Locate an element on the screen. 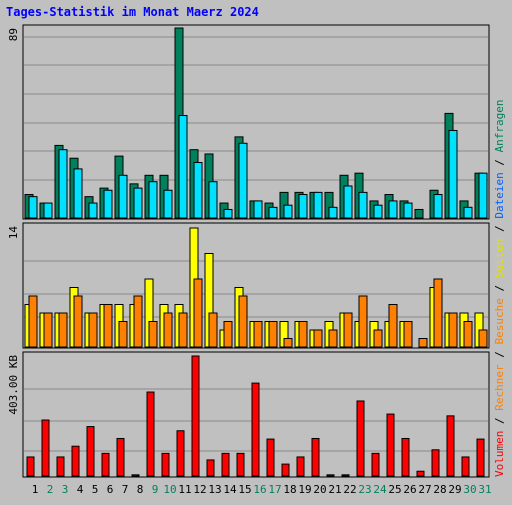 Image resolution: width=512 pixels, height=505 pixels. legend-besuche: Besuche is located at coordinates (499, 321).